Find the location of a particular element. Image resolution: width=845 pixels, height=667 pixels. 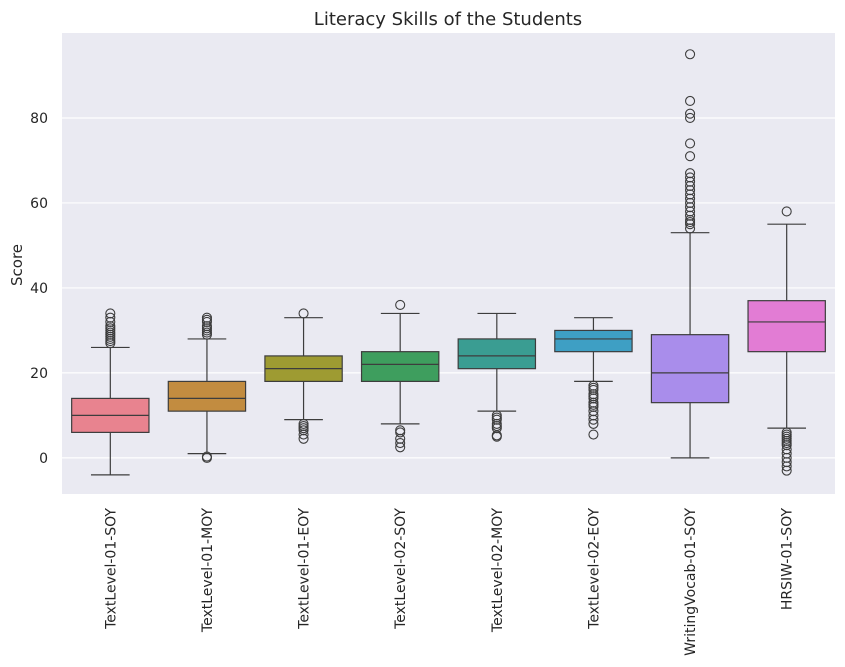

x-tick-label: TextLevel-01-MOY is located at coordinates (208, 571).